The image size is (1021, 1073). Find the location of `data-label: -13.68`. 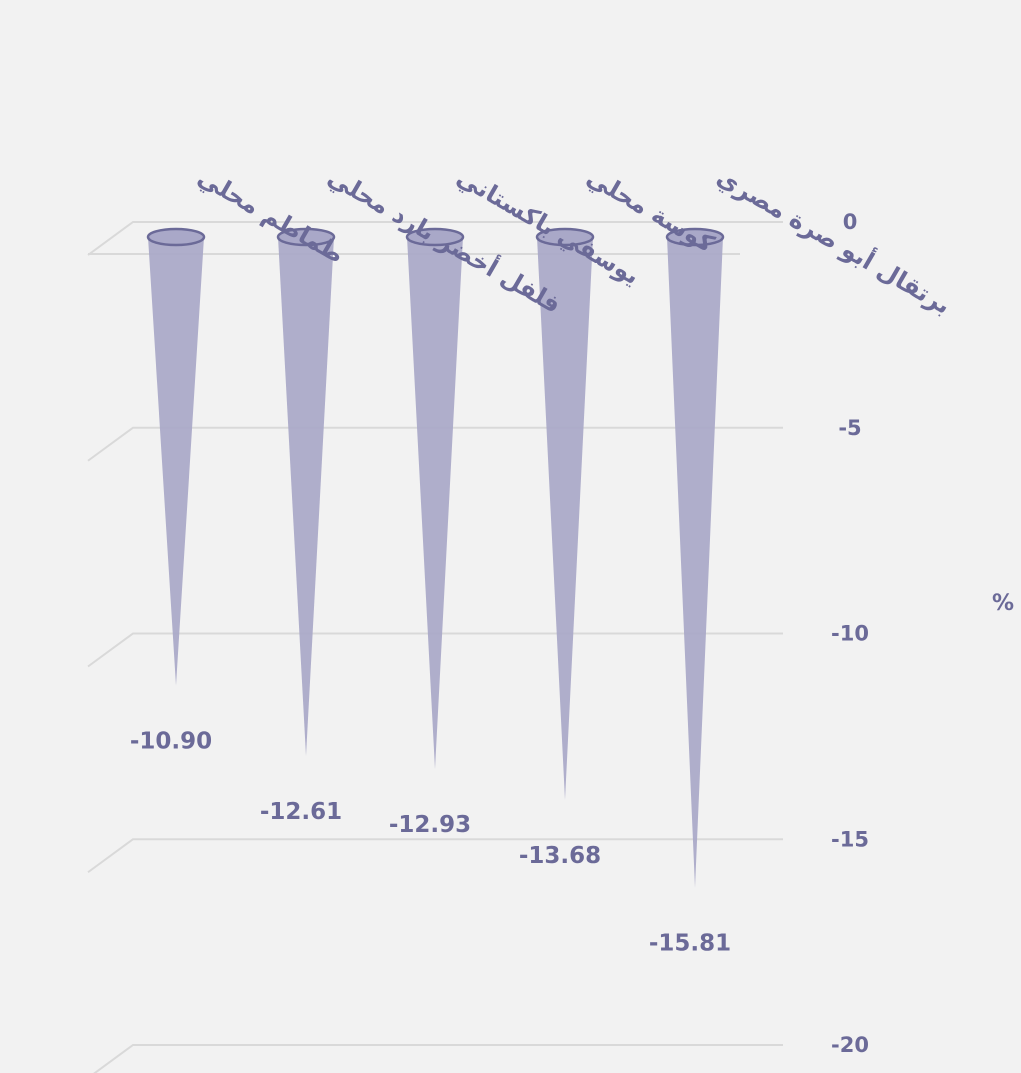

data-label: -13.68 is located at coordinates (560, 856).